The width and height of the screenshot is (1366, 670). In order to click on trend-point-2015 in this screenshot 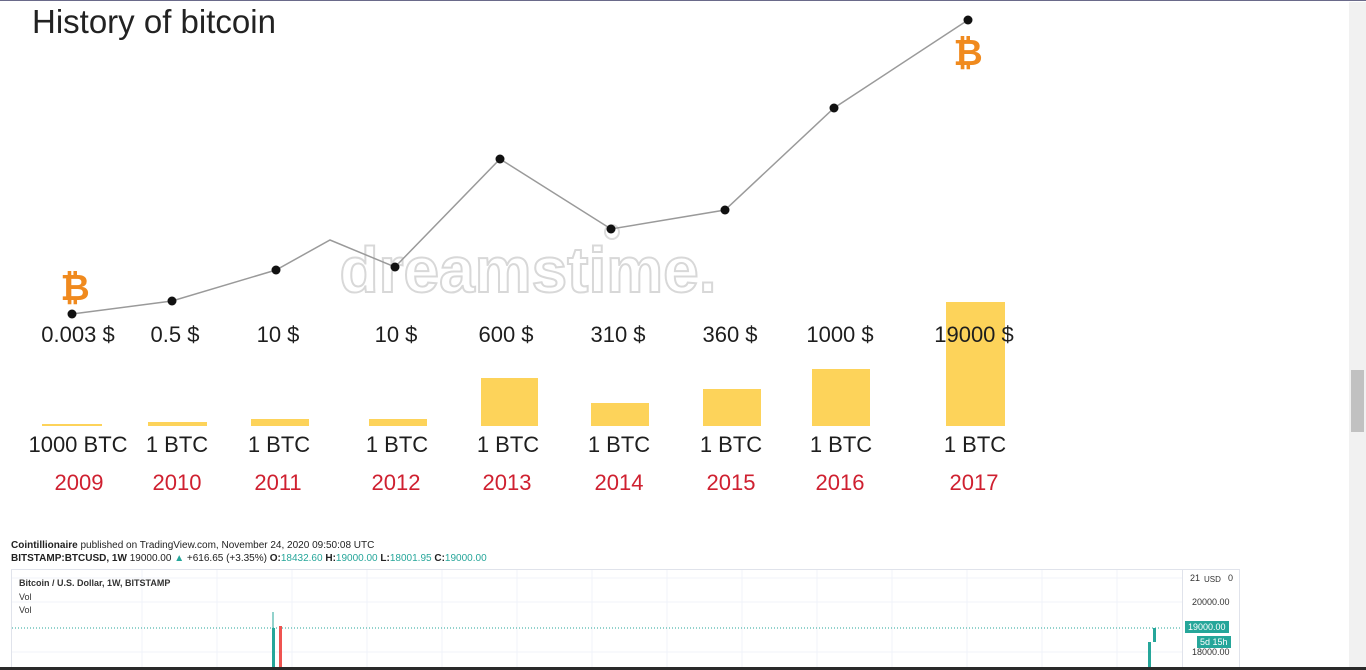, I will do `click(725, 210)`.